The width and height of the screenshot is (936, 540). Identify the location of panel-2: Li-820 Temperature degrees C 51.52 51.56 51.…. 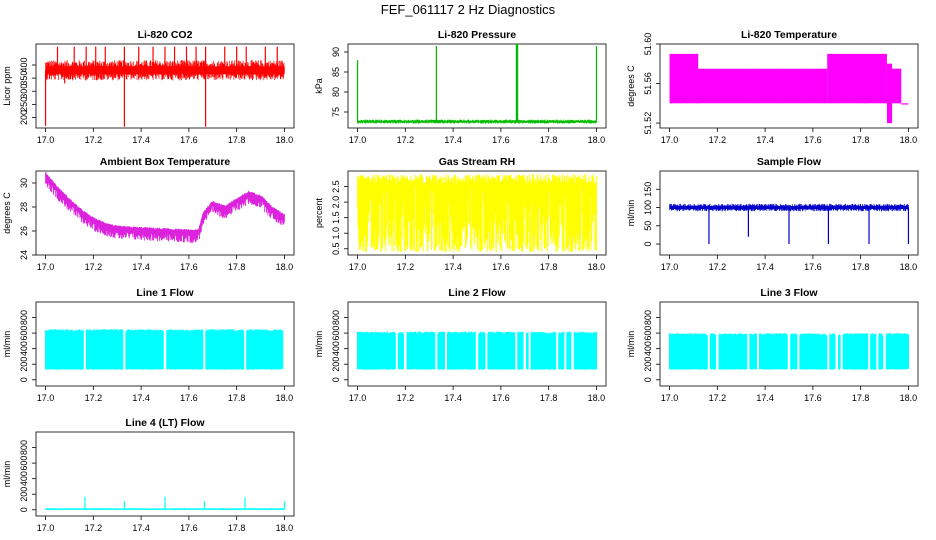
(772, 87).